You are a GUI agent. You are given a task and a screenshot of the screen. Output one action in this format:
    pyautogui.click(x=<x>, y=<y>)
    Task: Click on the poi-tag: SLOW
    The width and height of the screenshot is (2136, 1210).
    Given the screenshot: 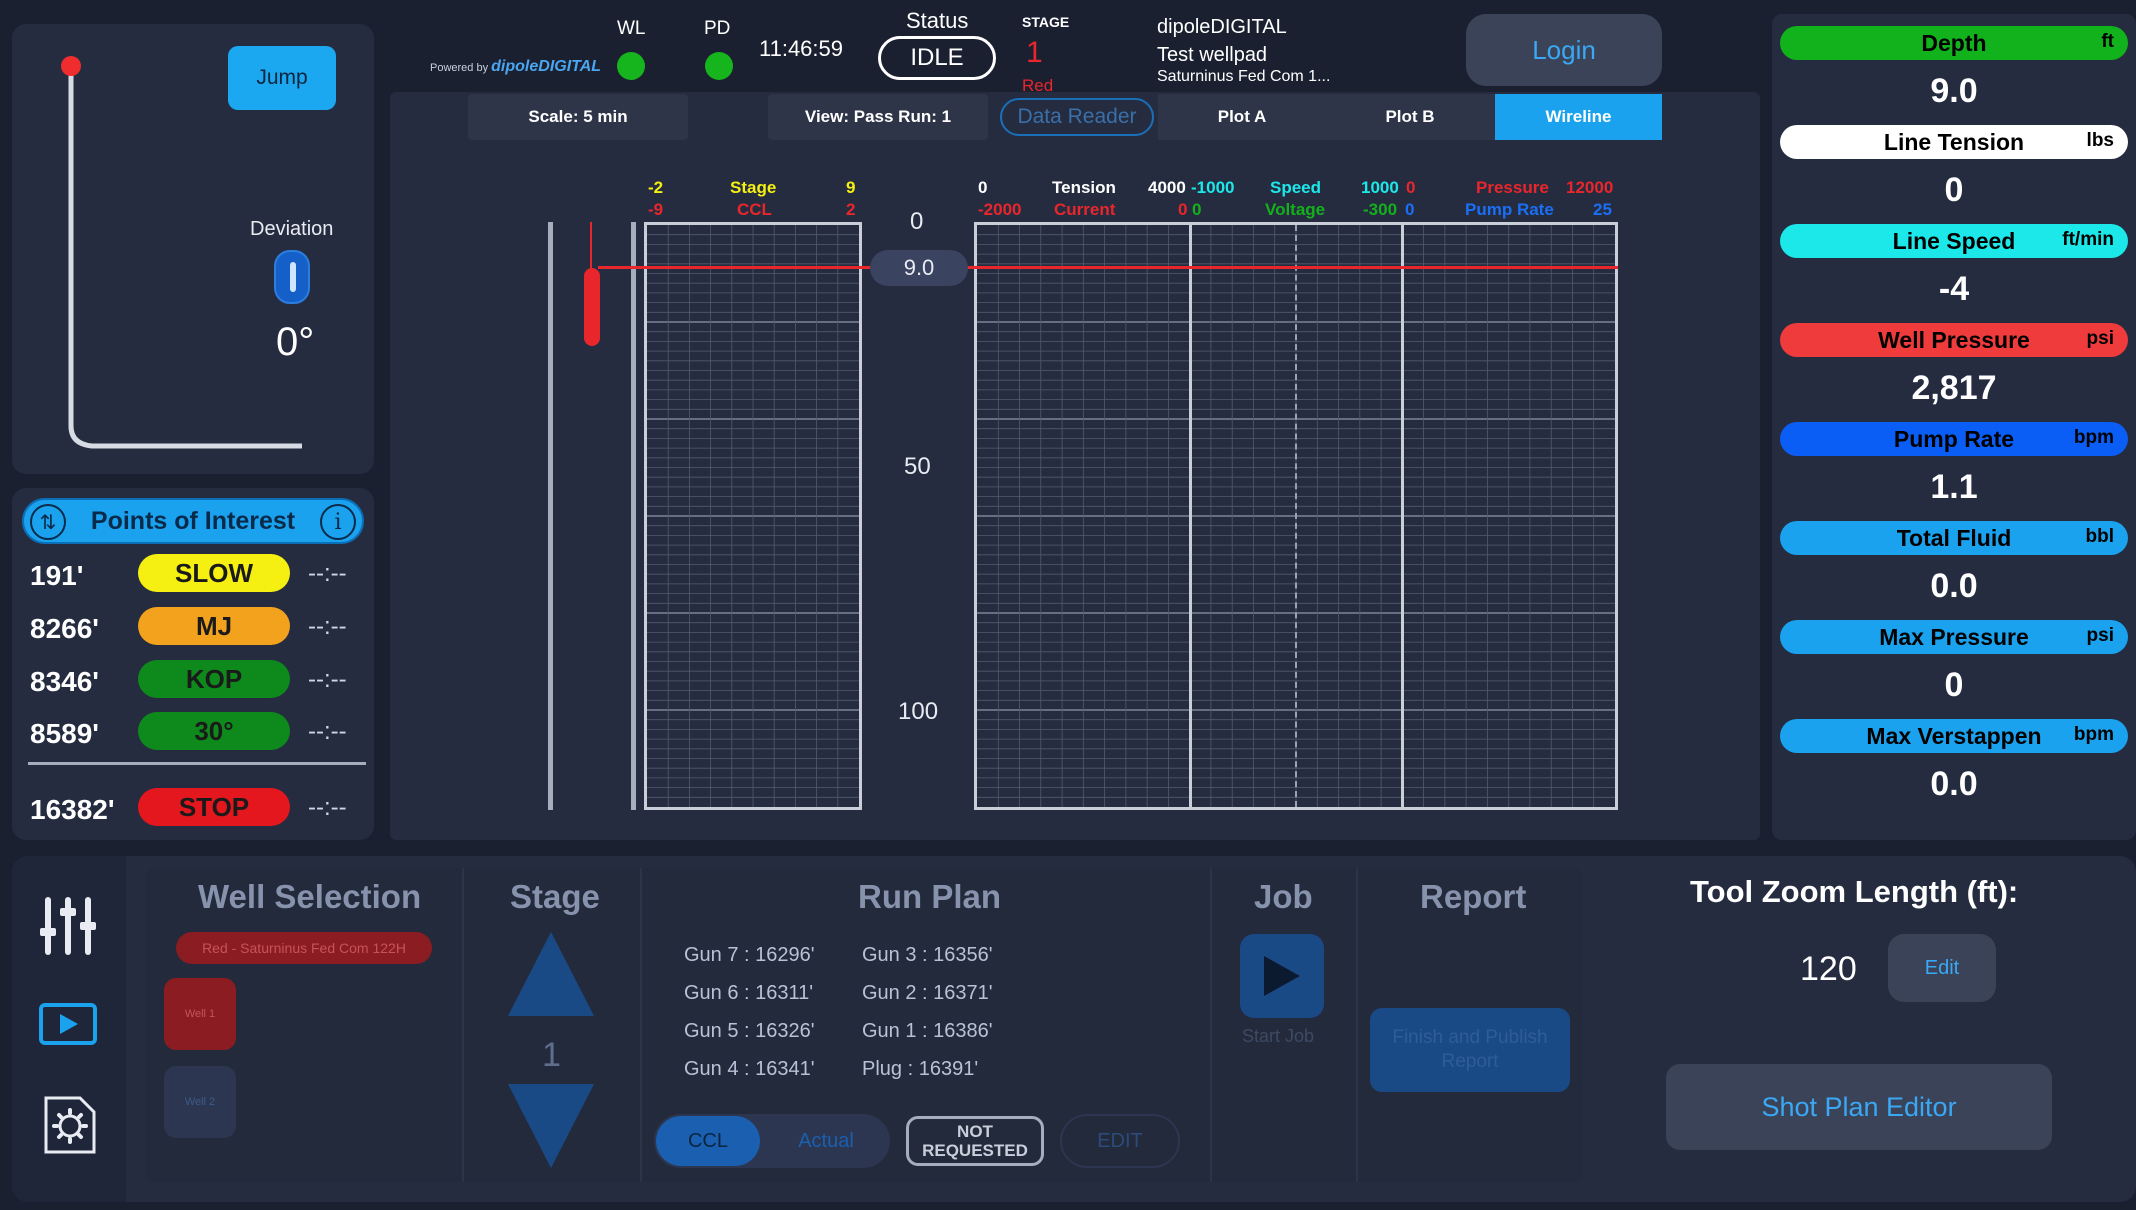 What is the action you would take?
    pyautogui.click(x=214, y=573)
    